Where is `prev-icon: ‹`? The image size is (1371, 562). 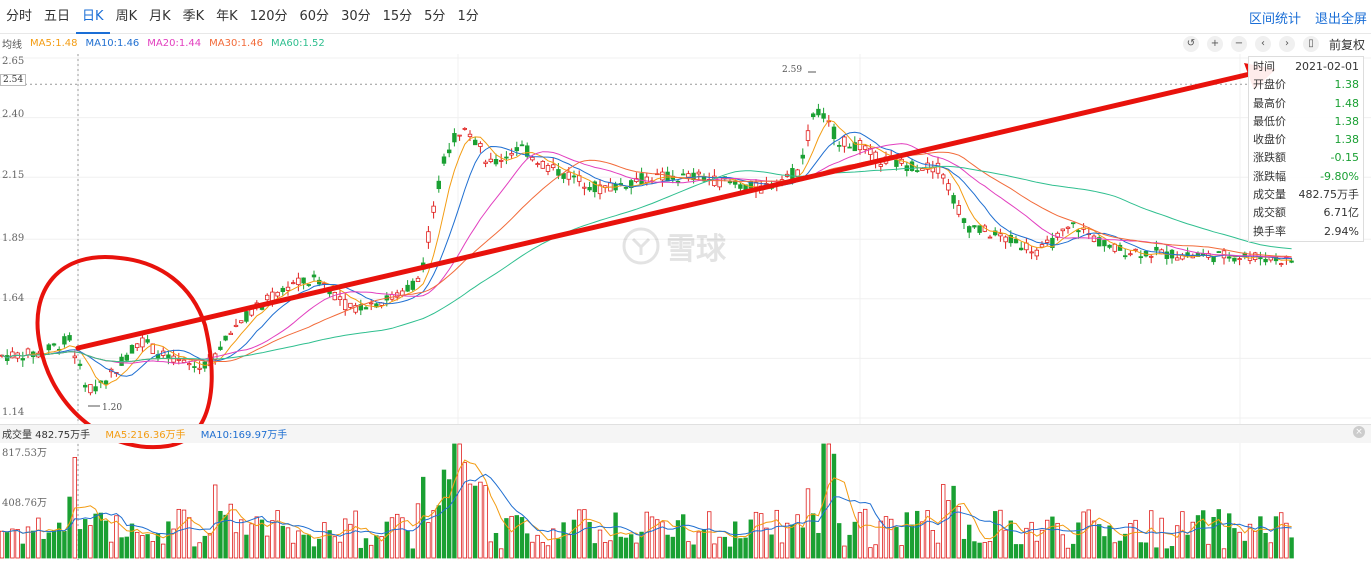
prev-icon: ‹ is located at coordinates (1262, 44).